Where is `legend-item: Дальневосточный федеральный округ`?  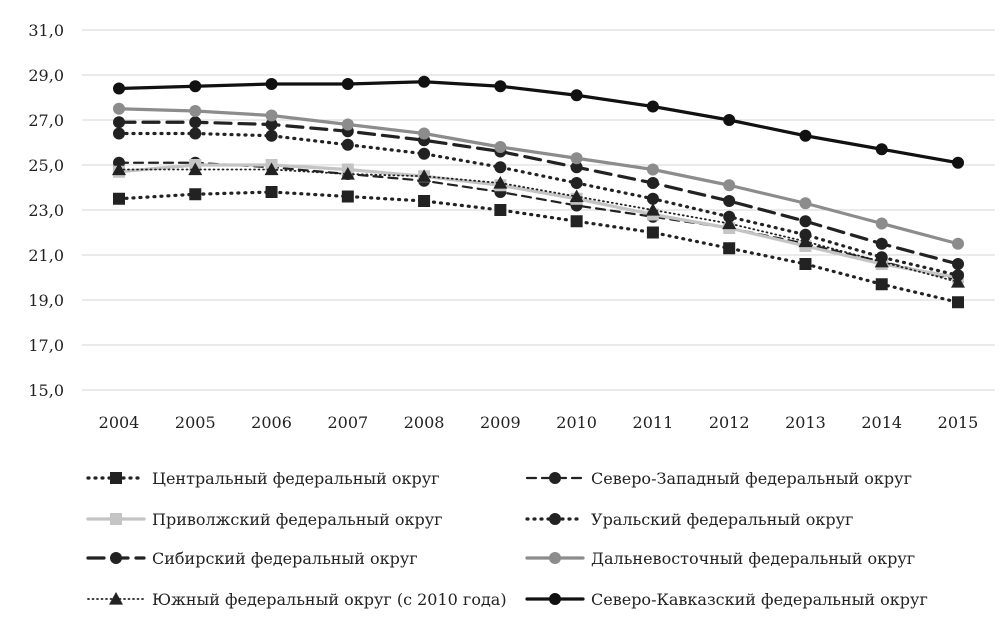 legend-item: Дальневосточный федеральный округ is located at coordinates (720, 558).